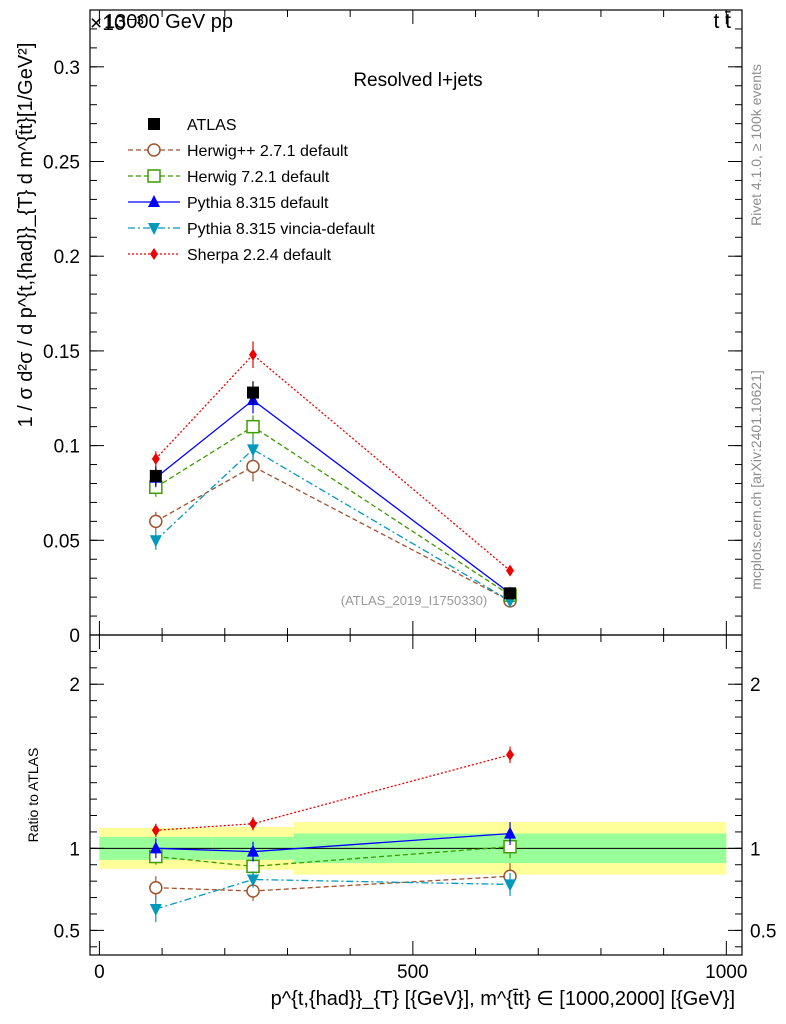  What do you see at coordinates (763, 931) in the screenshot?
I see `ratio-tick-label-right: 0.5` at bounding box center [763, 931].